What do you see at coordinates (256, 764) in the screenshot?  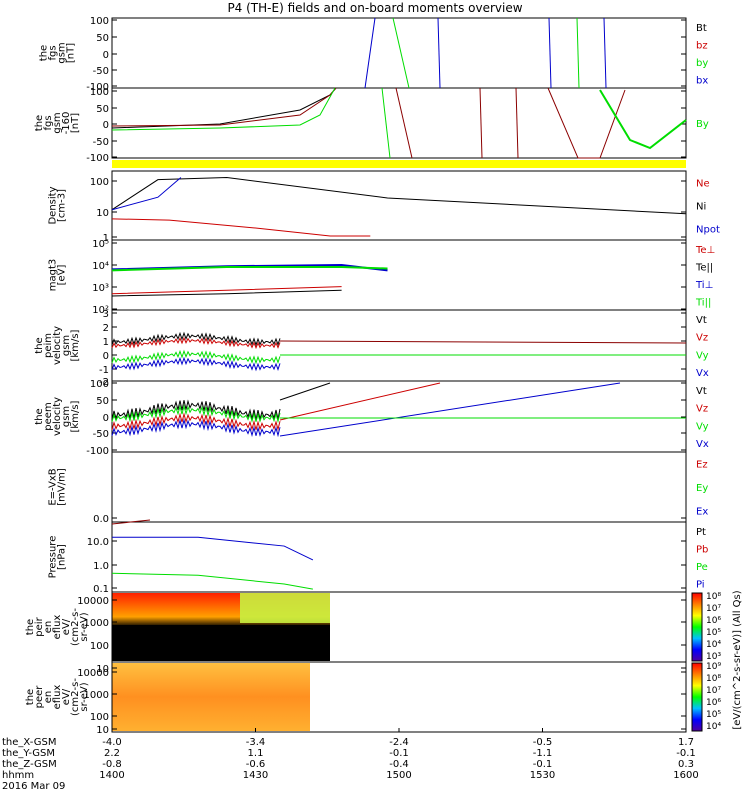 I see `z-gsm-value: -0.6` at bounding box center [256, 764].